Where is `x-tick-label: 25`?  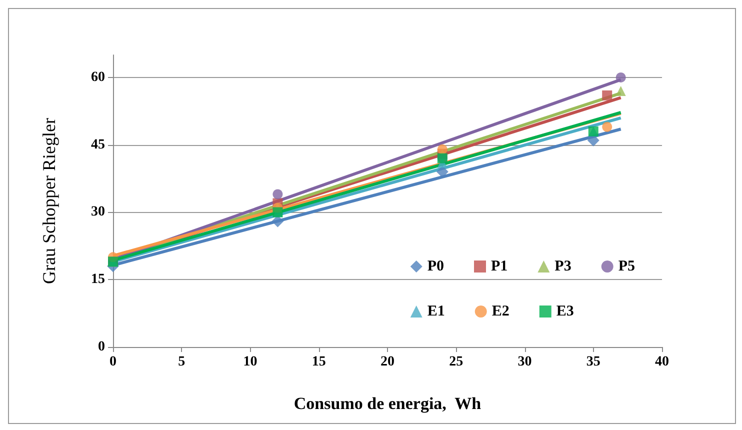
x-tick-label: 25 is located at coordinates (456, 362).